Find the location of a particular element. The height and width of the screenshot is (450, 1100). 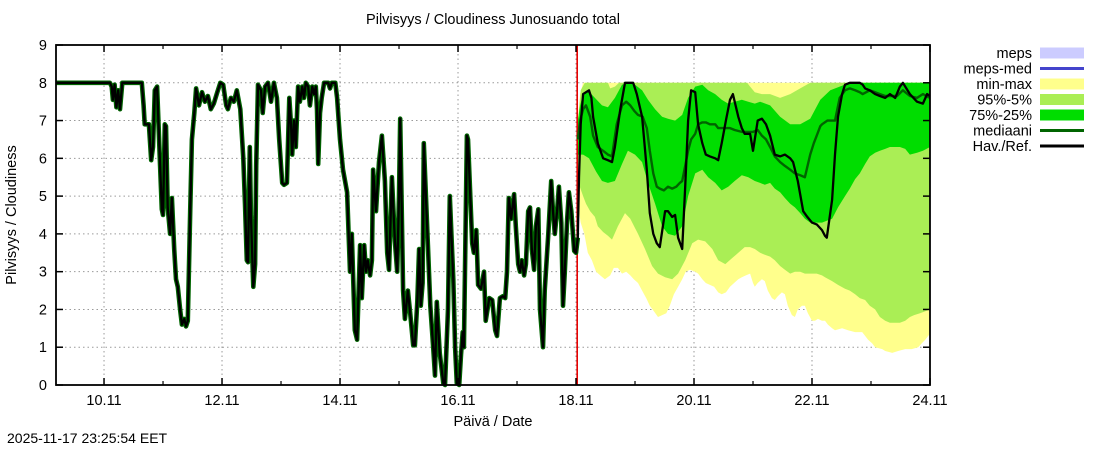

legend-label: 75%-25% is located at coordinates (1000, 116).